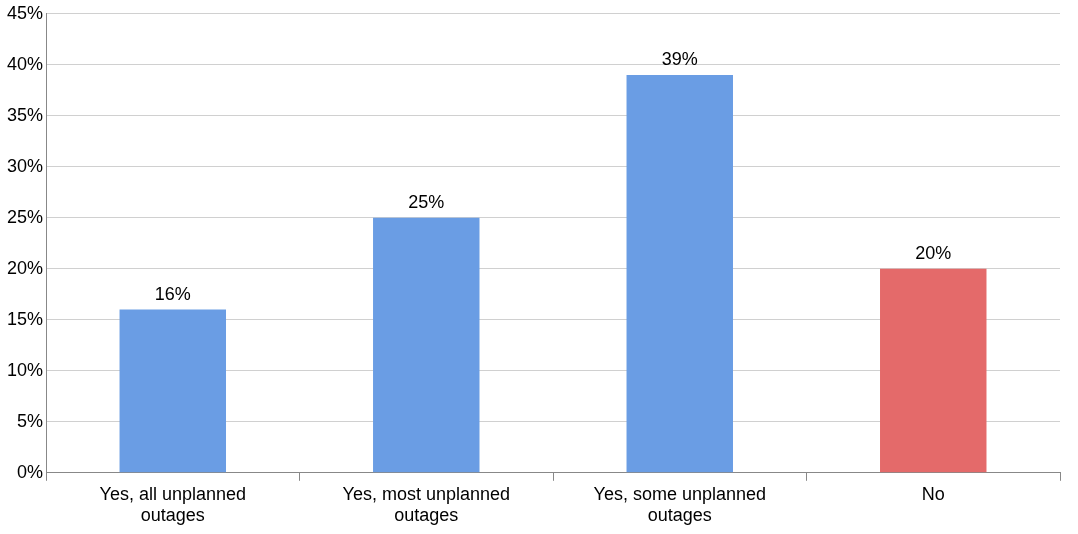 The image size is (1078, 534). I want to click on data-label: 20%, so click(933, 252).